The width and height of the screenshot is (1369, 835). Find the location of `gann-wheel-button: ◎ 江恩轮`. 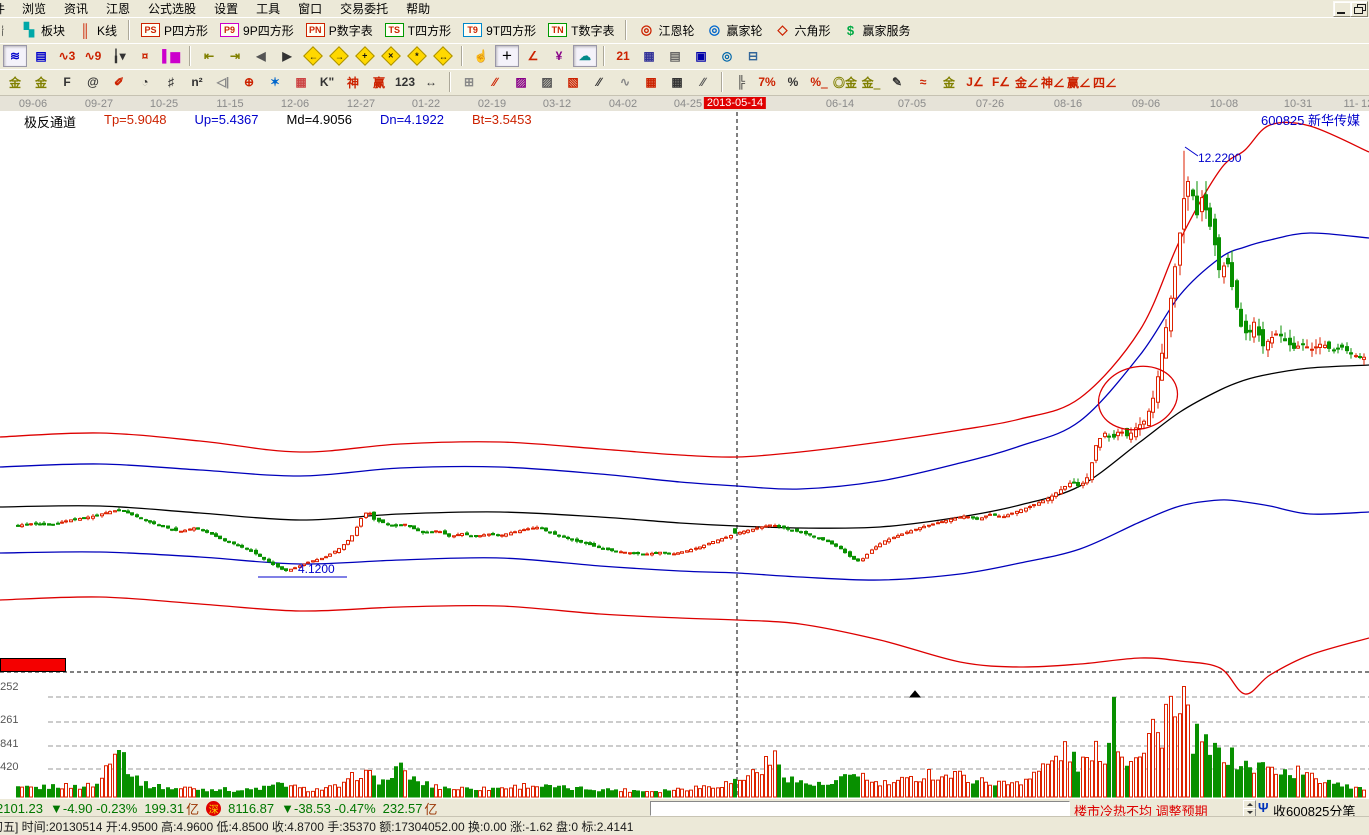

gann-wheel-button: ◎ 江恩轮 is located at coordinates (666, 30).